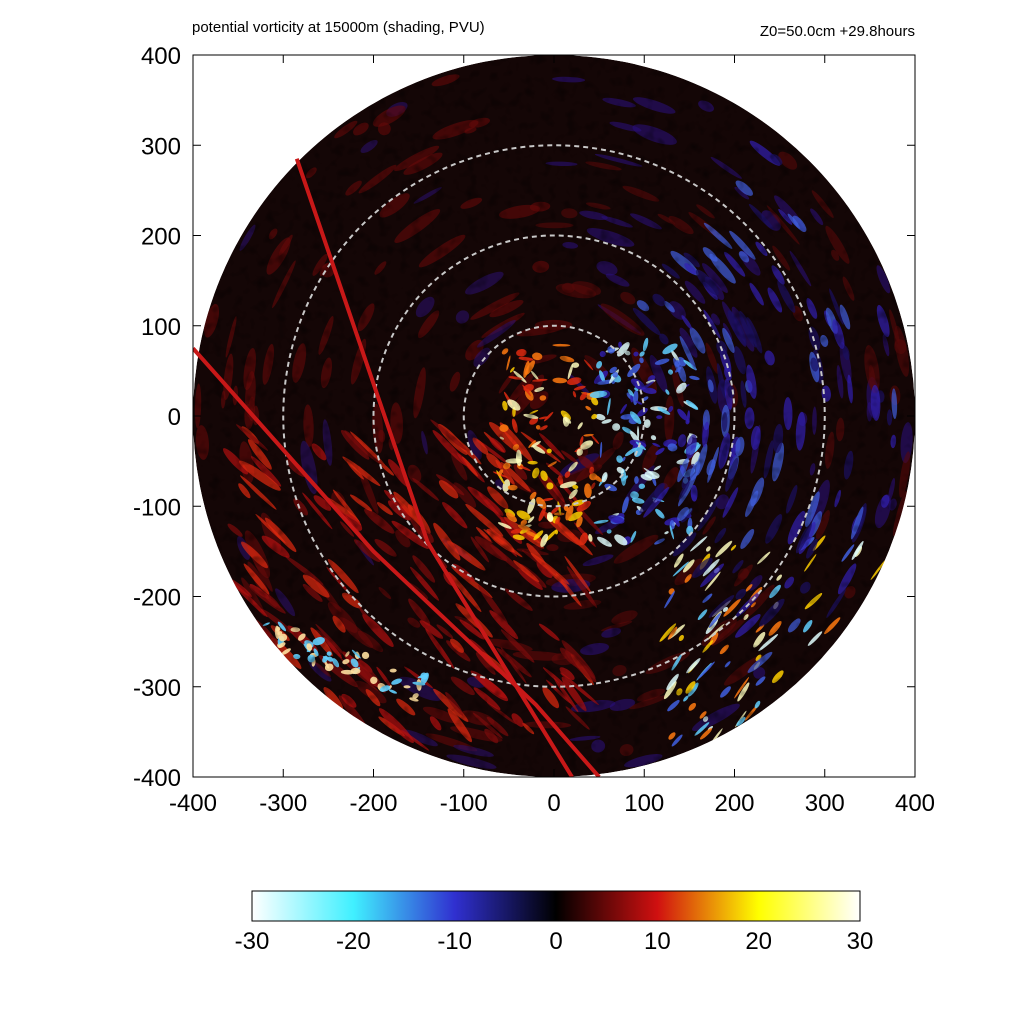 Image resolution: width=1024 pixels, height=1024 pixels. What do you see at coordinates (174, 417) in the screenshot?
I see `y-tick-label: 0` at bounding box center [174, 417].